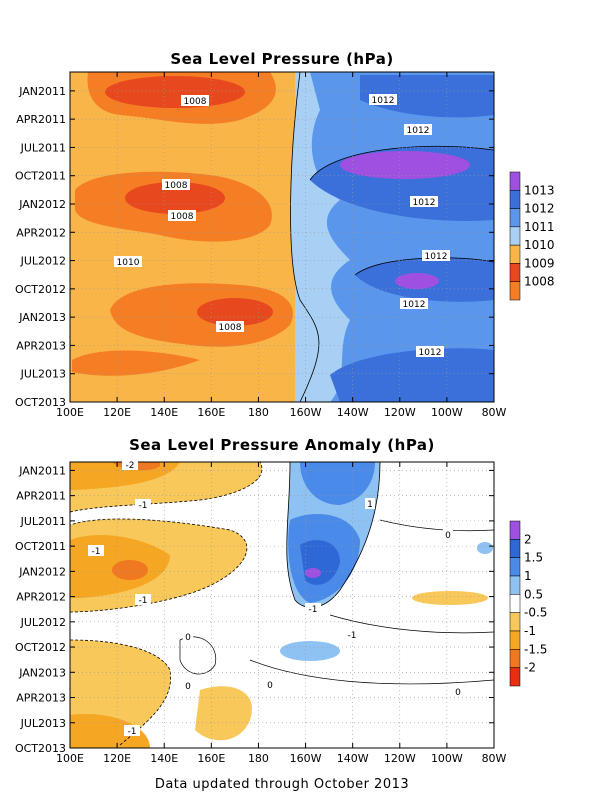 The image size is (600, 800). What do you see at coordinates (41, 496) in the screenshot?
I see `anomaly-y-tick-label: APR2011` at bounding box center [41, 496].